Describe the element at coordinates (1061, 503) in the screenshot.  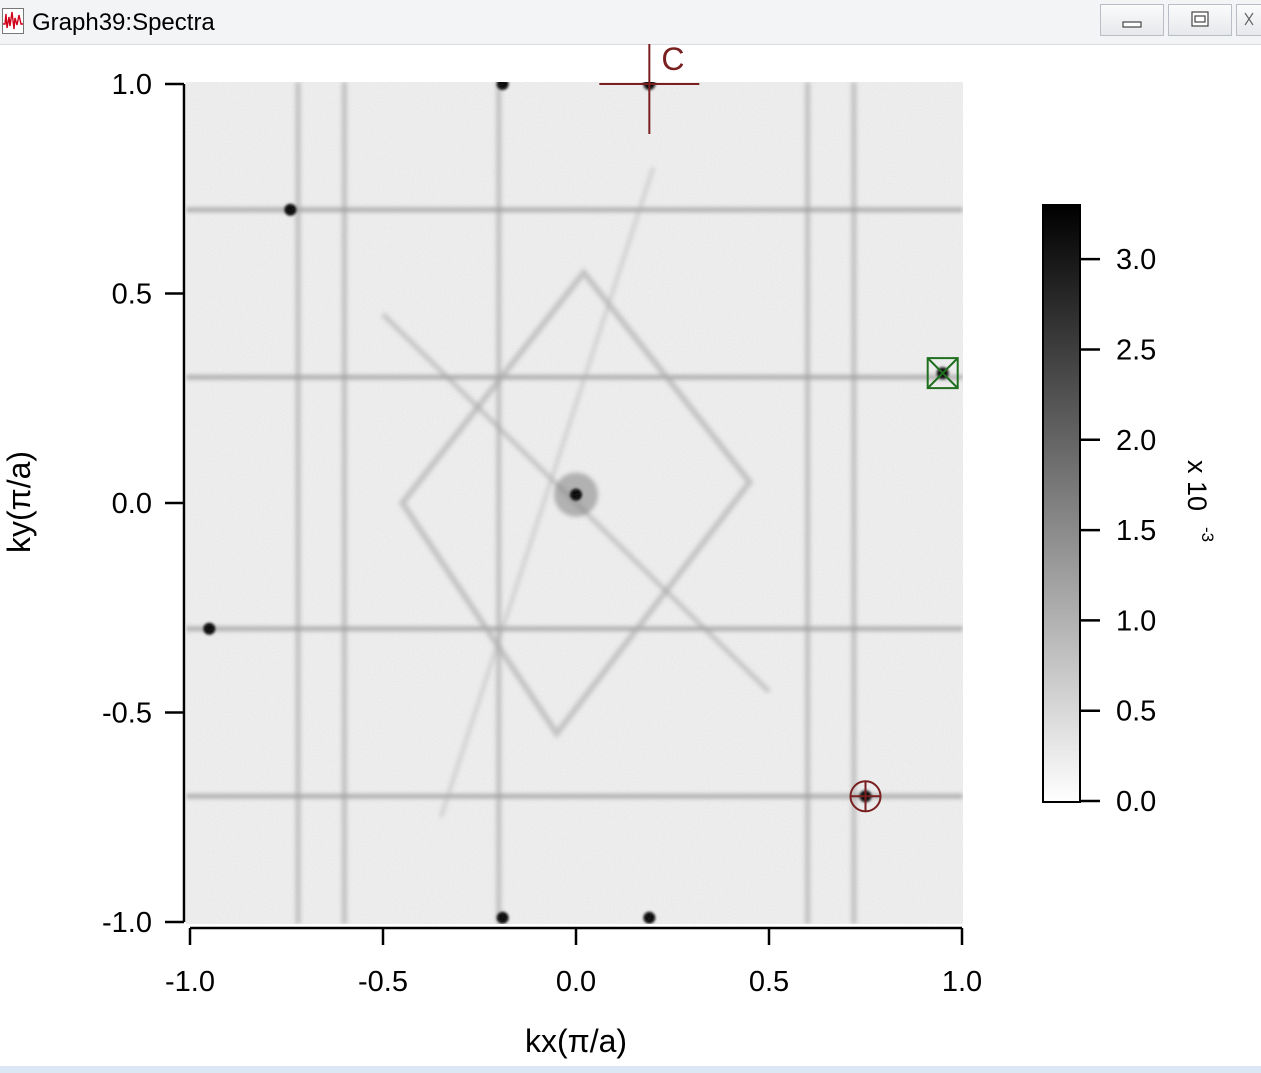
I see `colorbar-gradient` at that location.